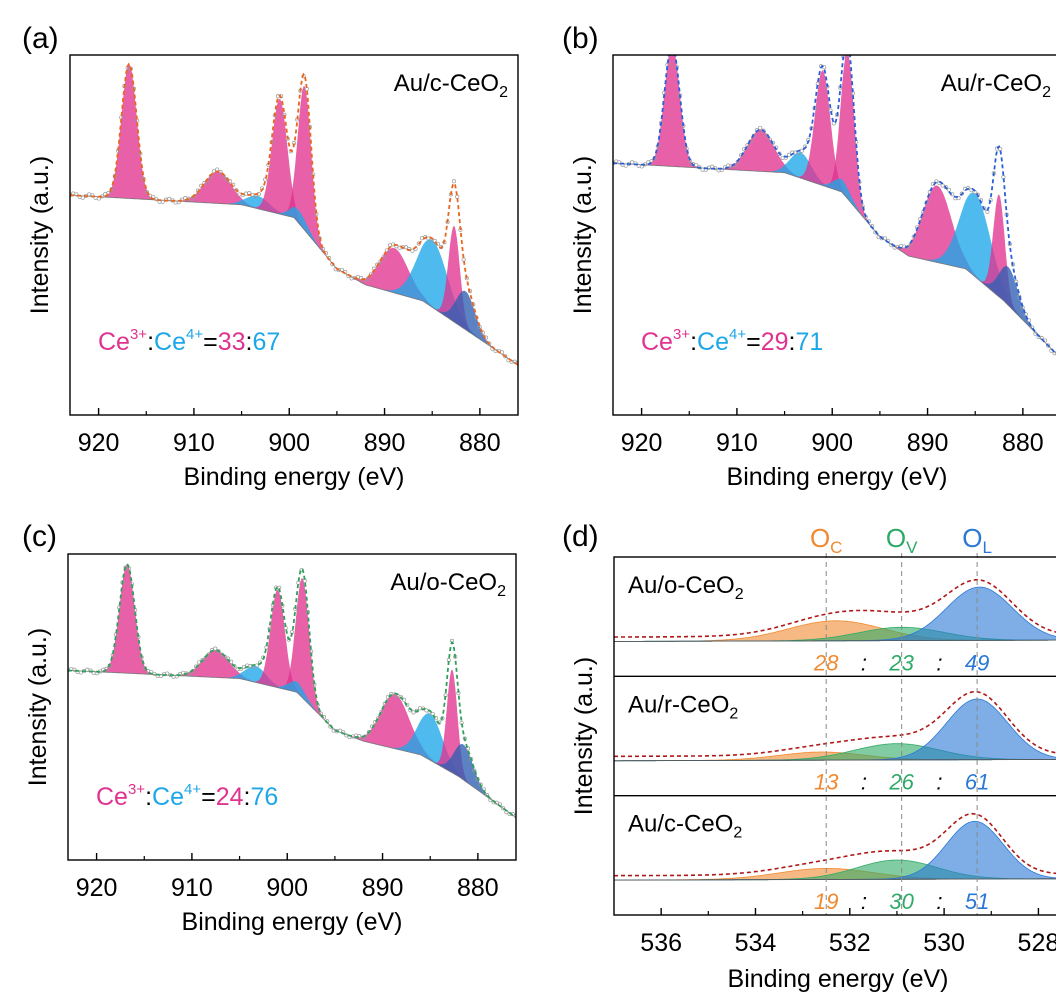 This screenshot has width=1056, height=998. I want to click on ce4-value: 76, so click(264, 797).